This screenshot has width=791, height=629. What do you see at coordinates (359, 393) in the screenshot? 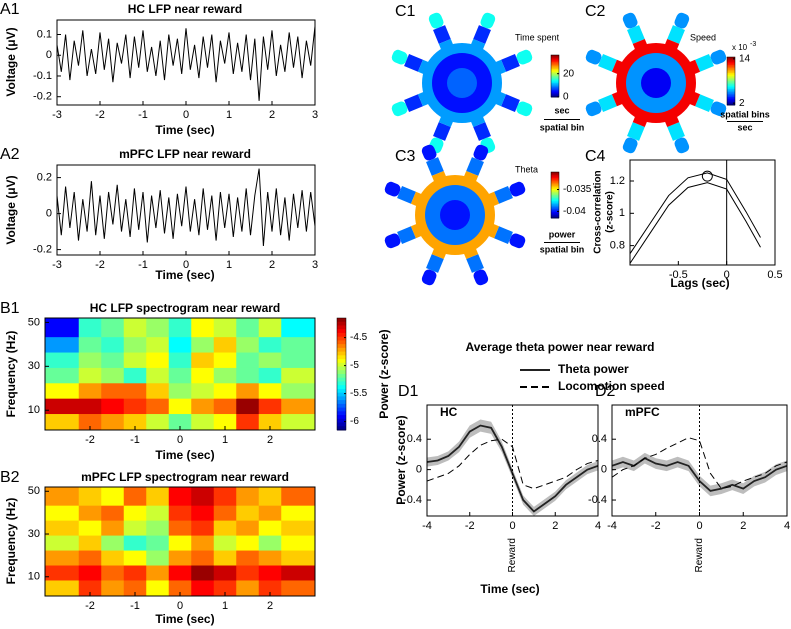
I see `colorbar-tick-label: -5.5` at bounding box center [359, 393].